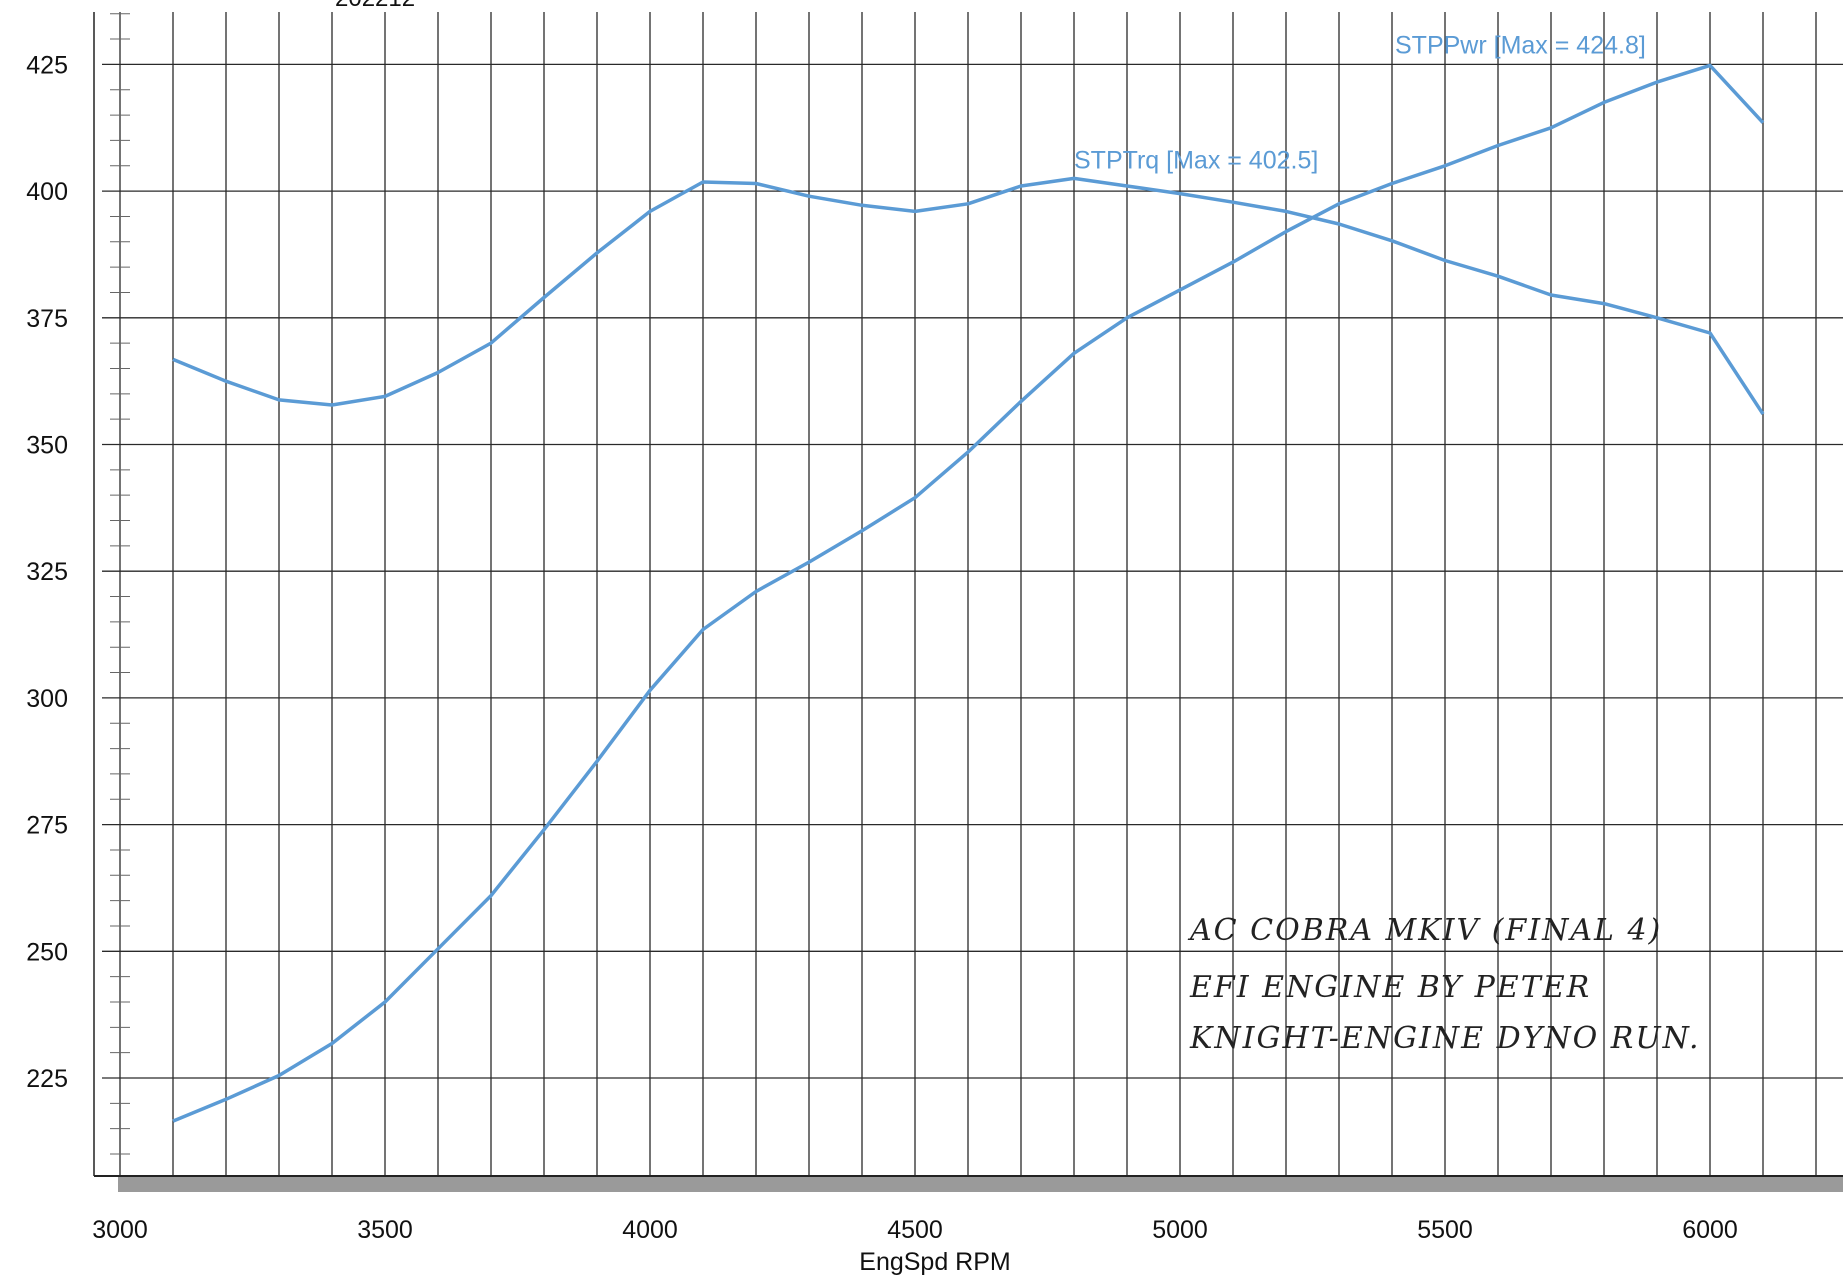 The image size is (1843, 1279). I want to click on series-label-power: STPPwr [Max = 424.8], so click(1520, 45).